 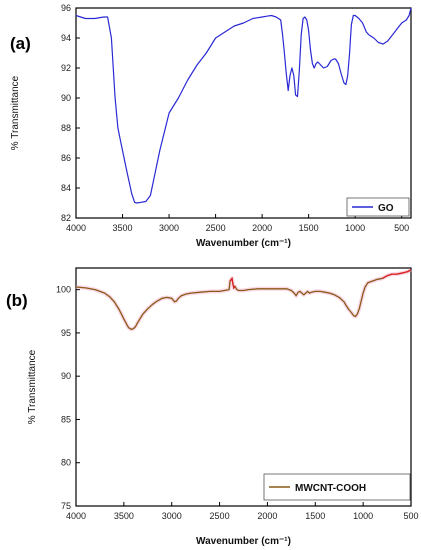 What do you see at coordinates (330, 488) in the screenshot?
I see `legend-label: MWCNT-COOH` at bounding box center [330, 488].